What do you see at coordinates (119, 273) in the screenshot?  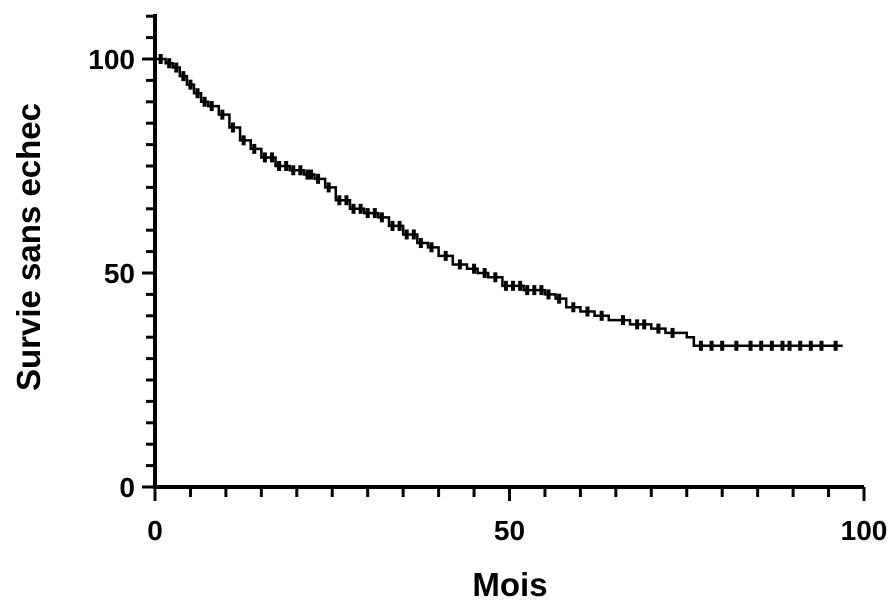 I see `y-tick-label: 50` at bounding box center [119, 273].